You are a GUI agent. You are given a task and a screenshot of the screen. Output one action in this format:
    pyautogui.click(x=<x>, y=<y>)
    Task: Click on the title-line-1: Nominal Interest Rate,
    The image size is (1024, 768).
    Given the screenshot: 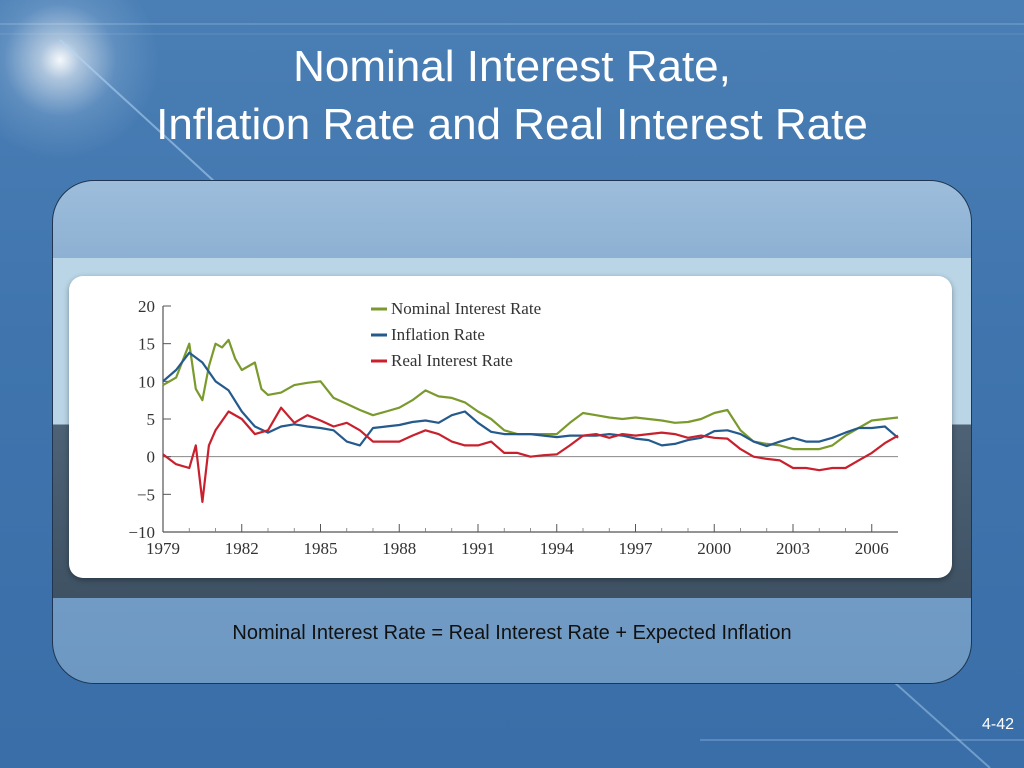 What is the action you would take?
    pyautogui.click(x=512, y=66)
    